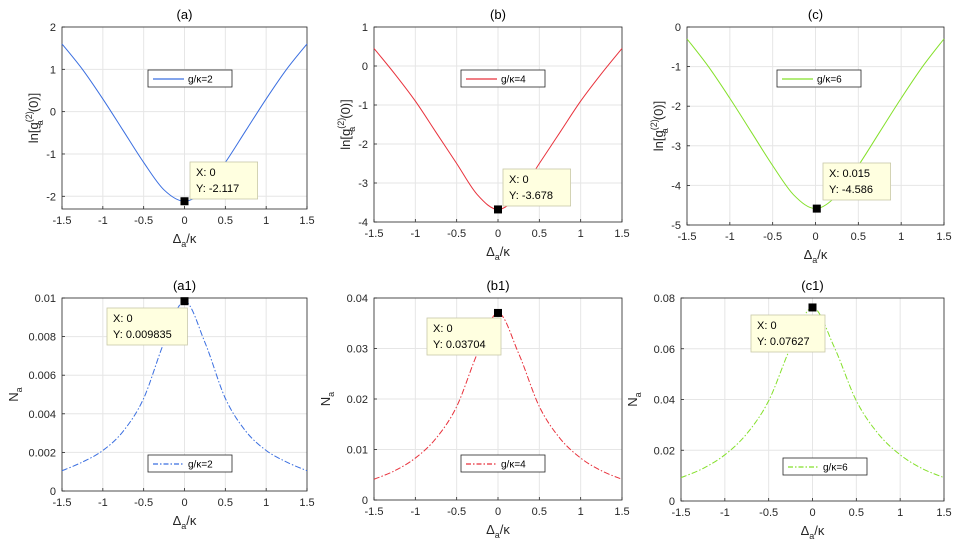 Image resolution: width=959 pixels, height=548 pixels. I want to click on datatip-y-value: Y: -4.586, so click(851, 190).